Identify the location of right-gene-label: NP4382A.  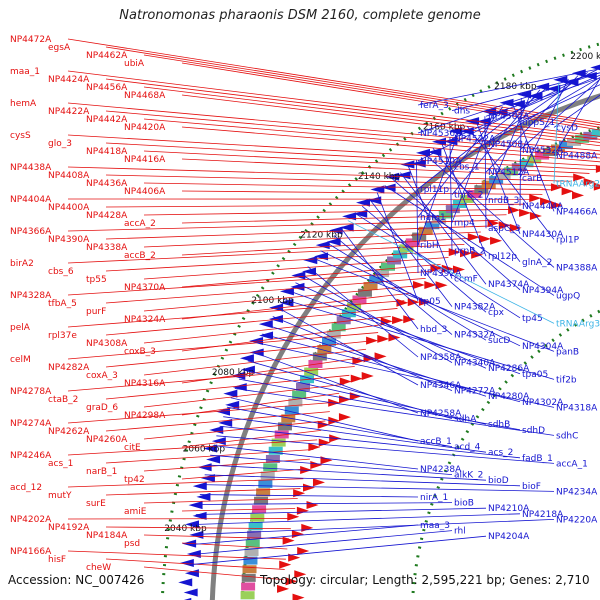
(475, 308).